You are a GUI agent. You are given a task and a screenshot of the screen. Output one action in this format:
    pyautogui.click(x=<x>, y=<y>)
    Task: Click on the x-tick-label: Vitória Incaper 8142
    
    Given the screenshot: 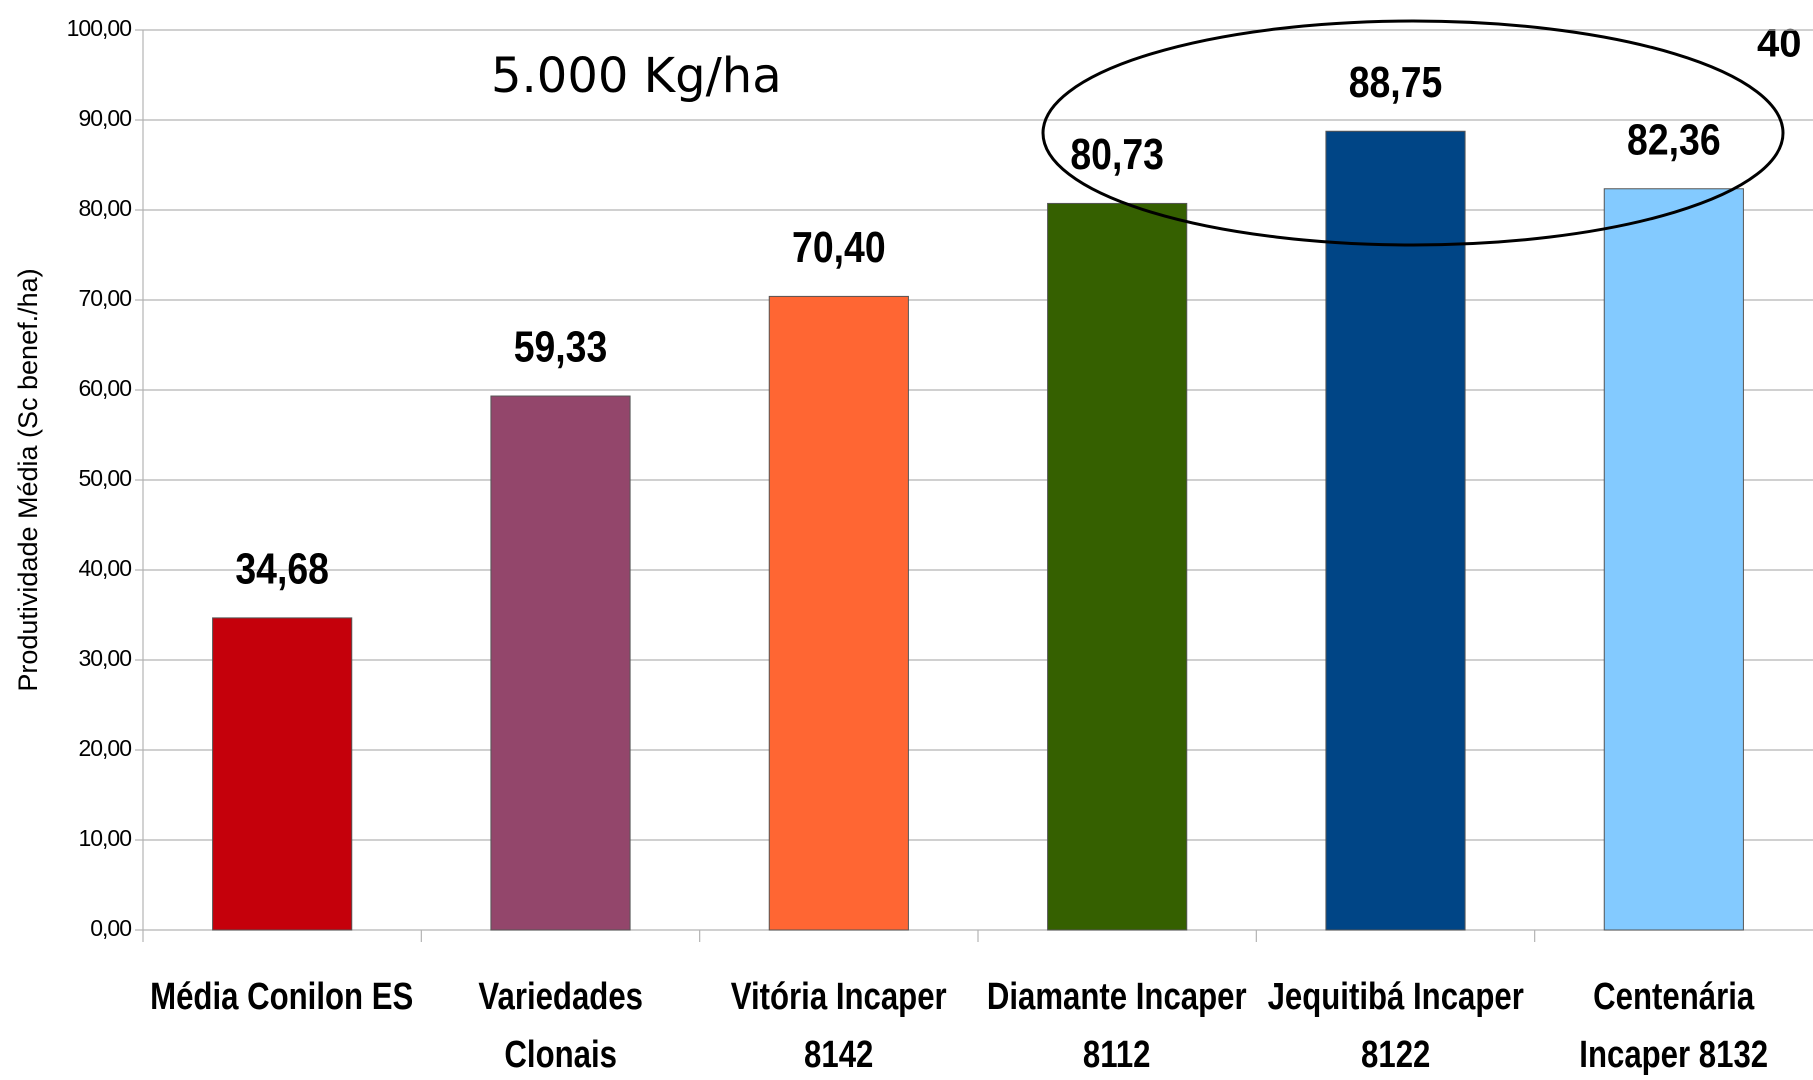 What is the action you would take?
    pyautogui.click(x=838, y=1026)
    